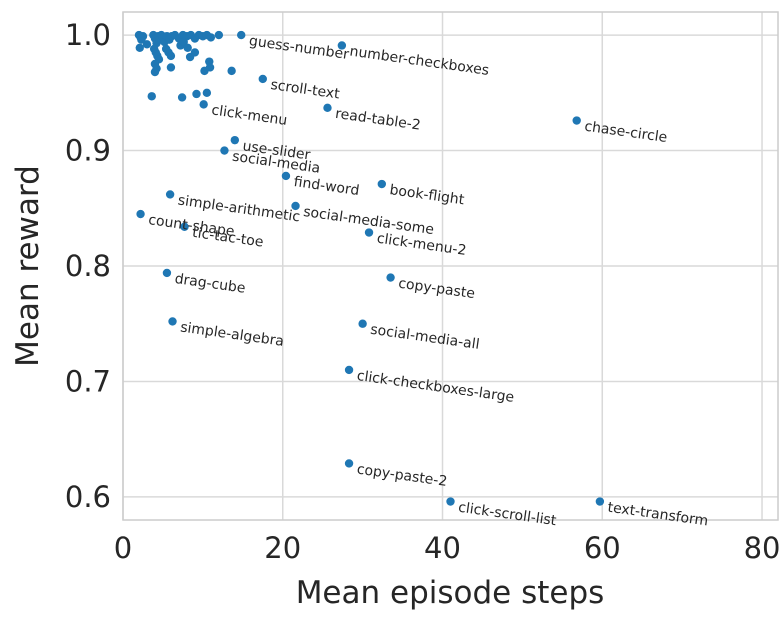 Image resolution: width=783 pixels, height=618 pixels. Describe the element at coordinates (249, 115) in the screenshot. I see `point-label: click-menu` at that location.